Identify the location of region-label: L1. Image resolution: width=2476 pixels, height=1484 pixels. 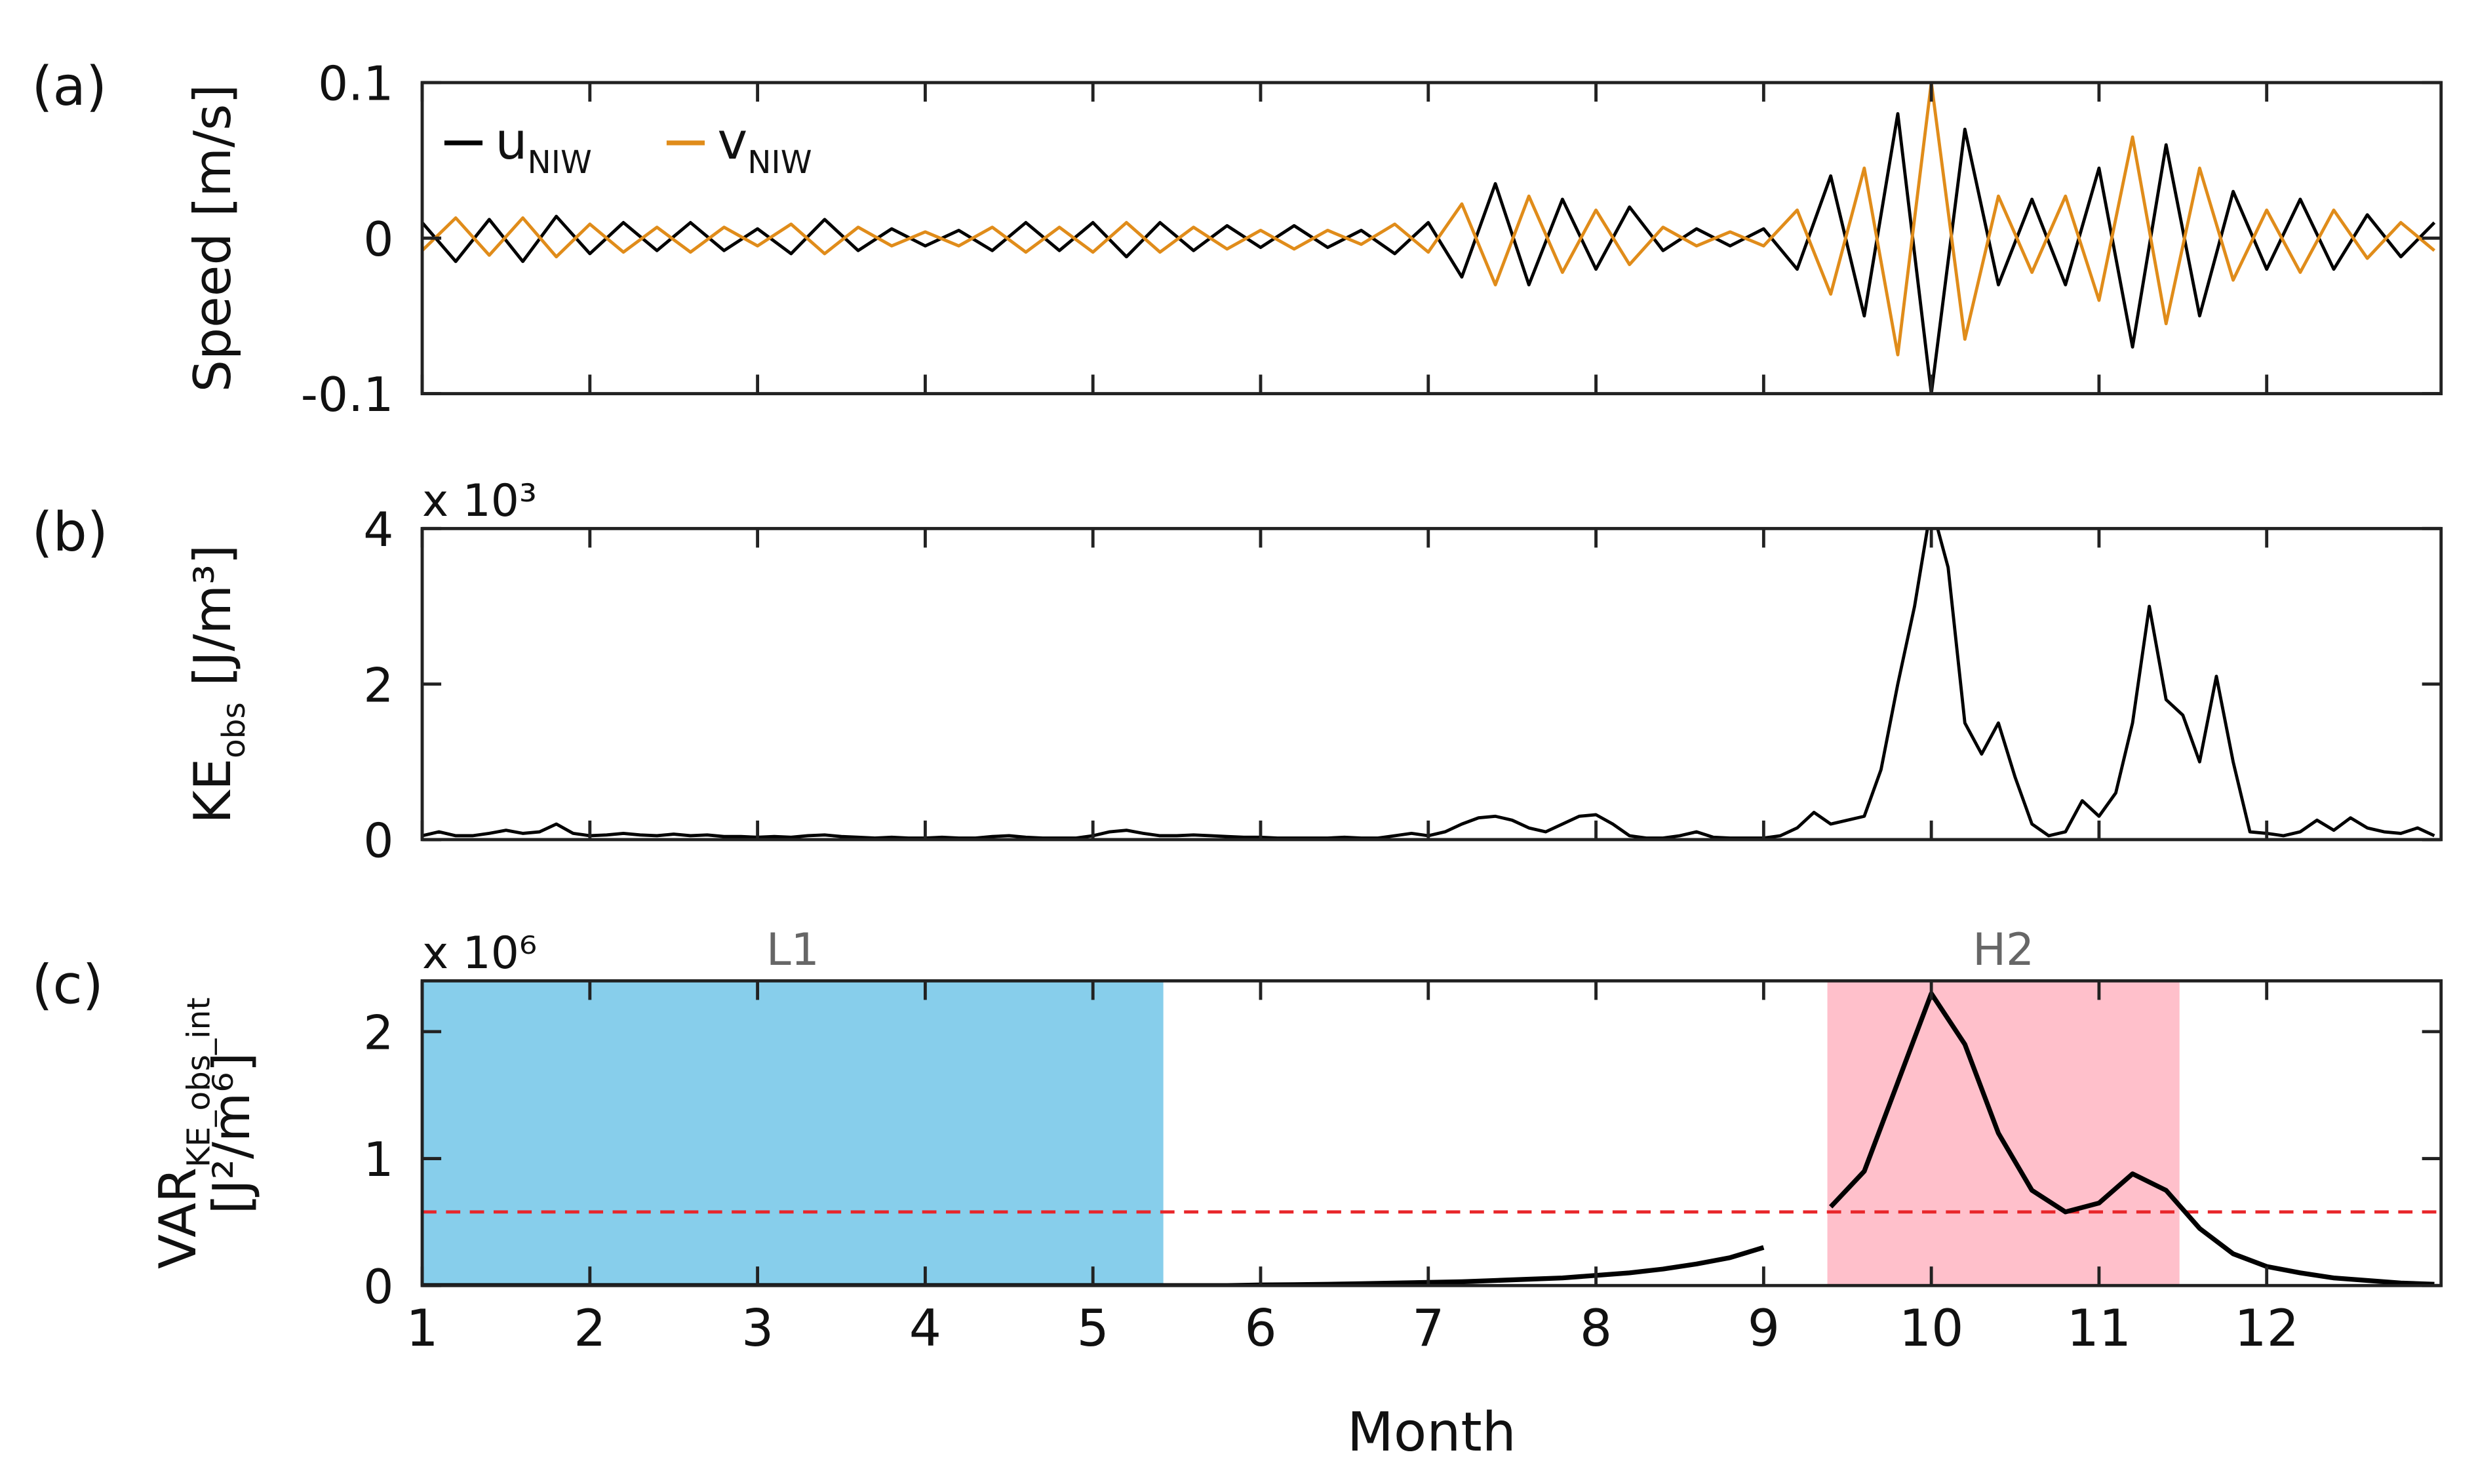
(792, 949).